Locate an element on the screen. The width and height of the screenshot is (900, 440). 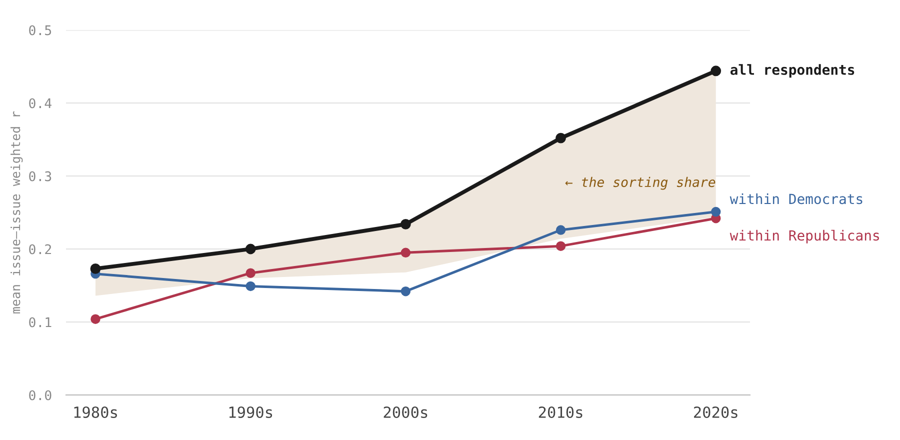
y-tick-label: 0.0 is located at coordinates (40, 395).